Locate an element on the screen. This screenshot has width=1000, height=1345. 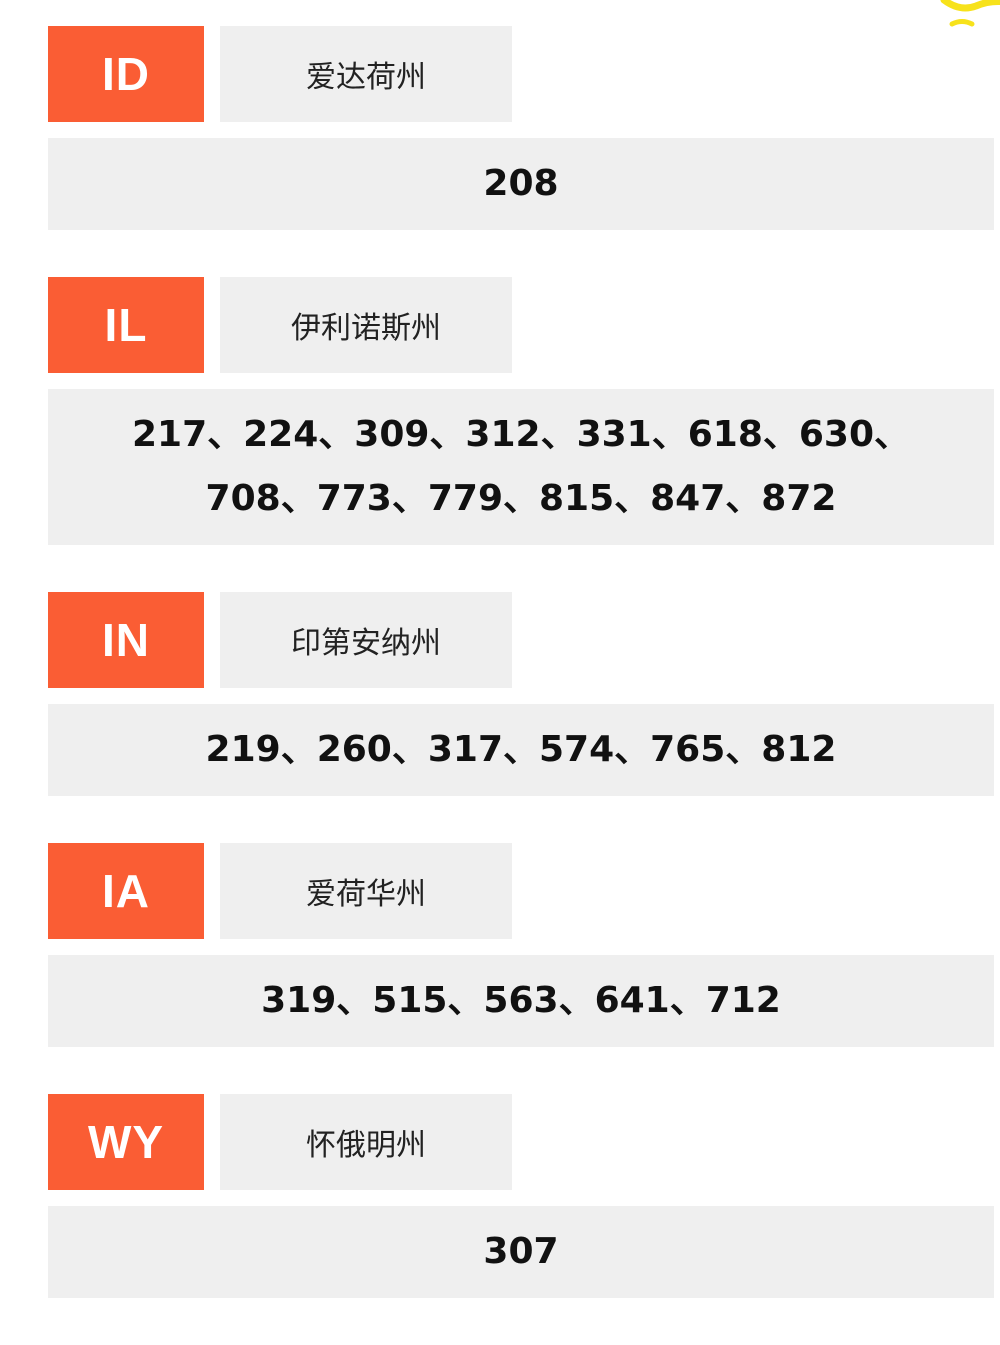
state-code-badge: IN is located at coordinates (126, 640).